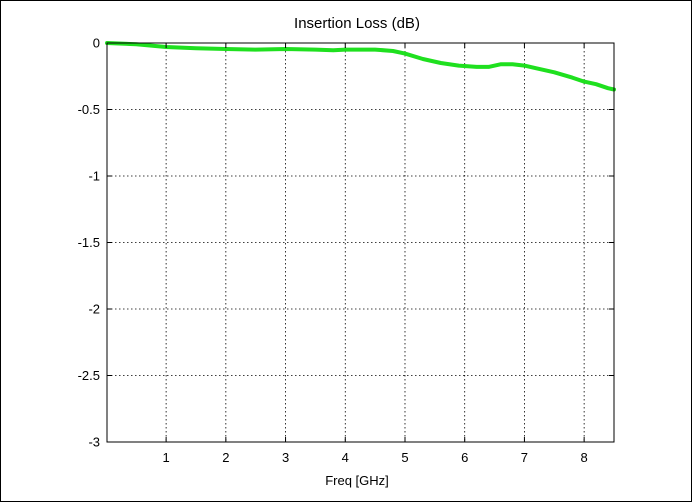 This screenshot has height=503, width=692. What do you see at coordinates (345, 457) in the screenshot?
I see `x-tick-label: 4` at bounding box center [345, 457].